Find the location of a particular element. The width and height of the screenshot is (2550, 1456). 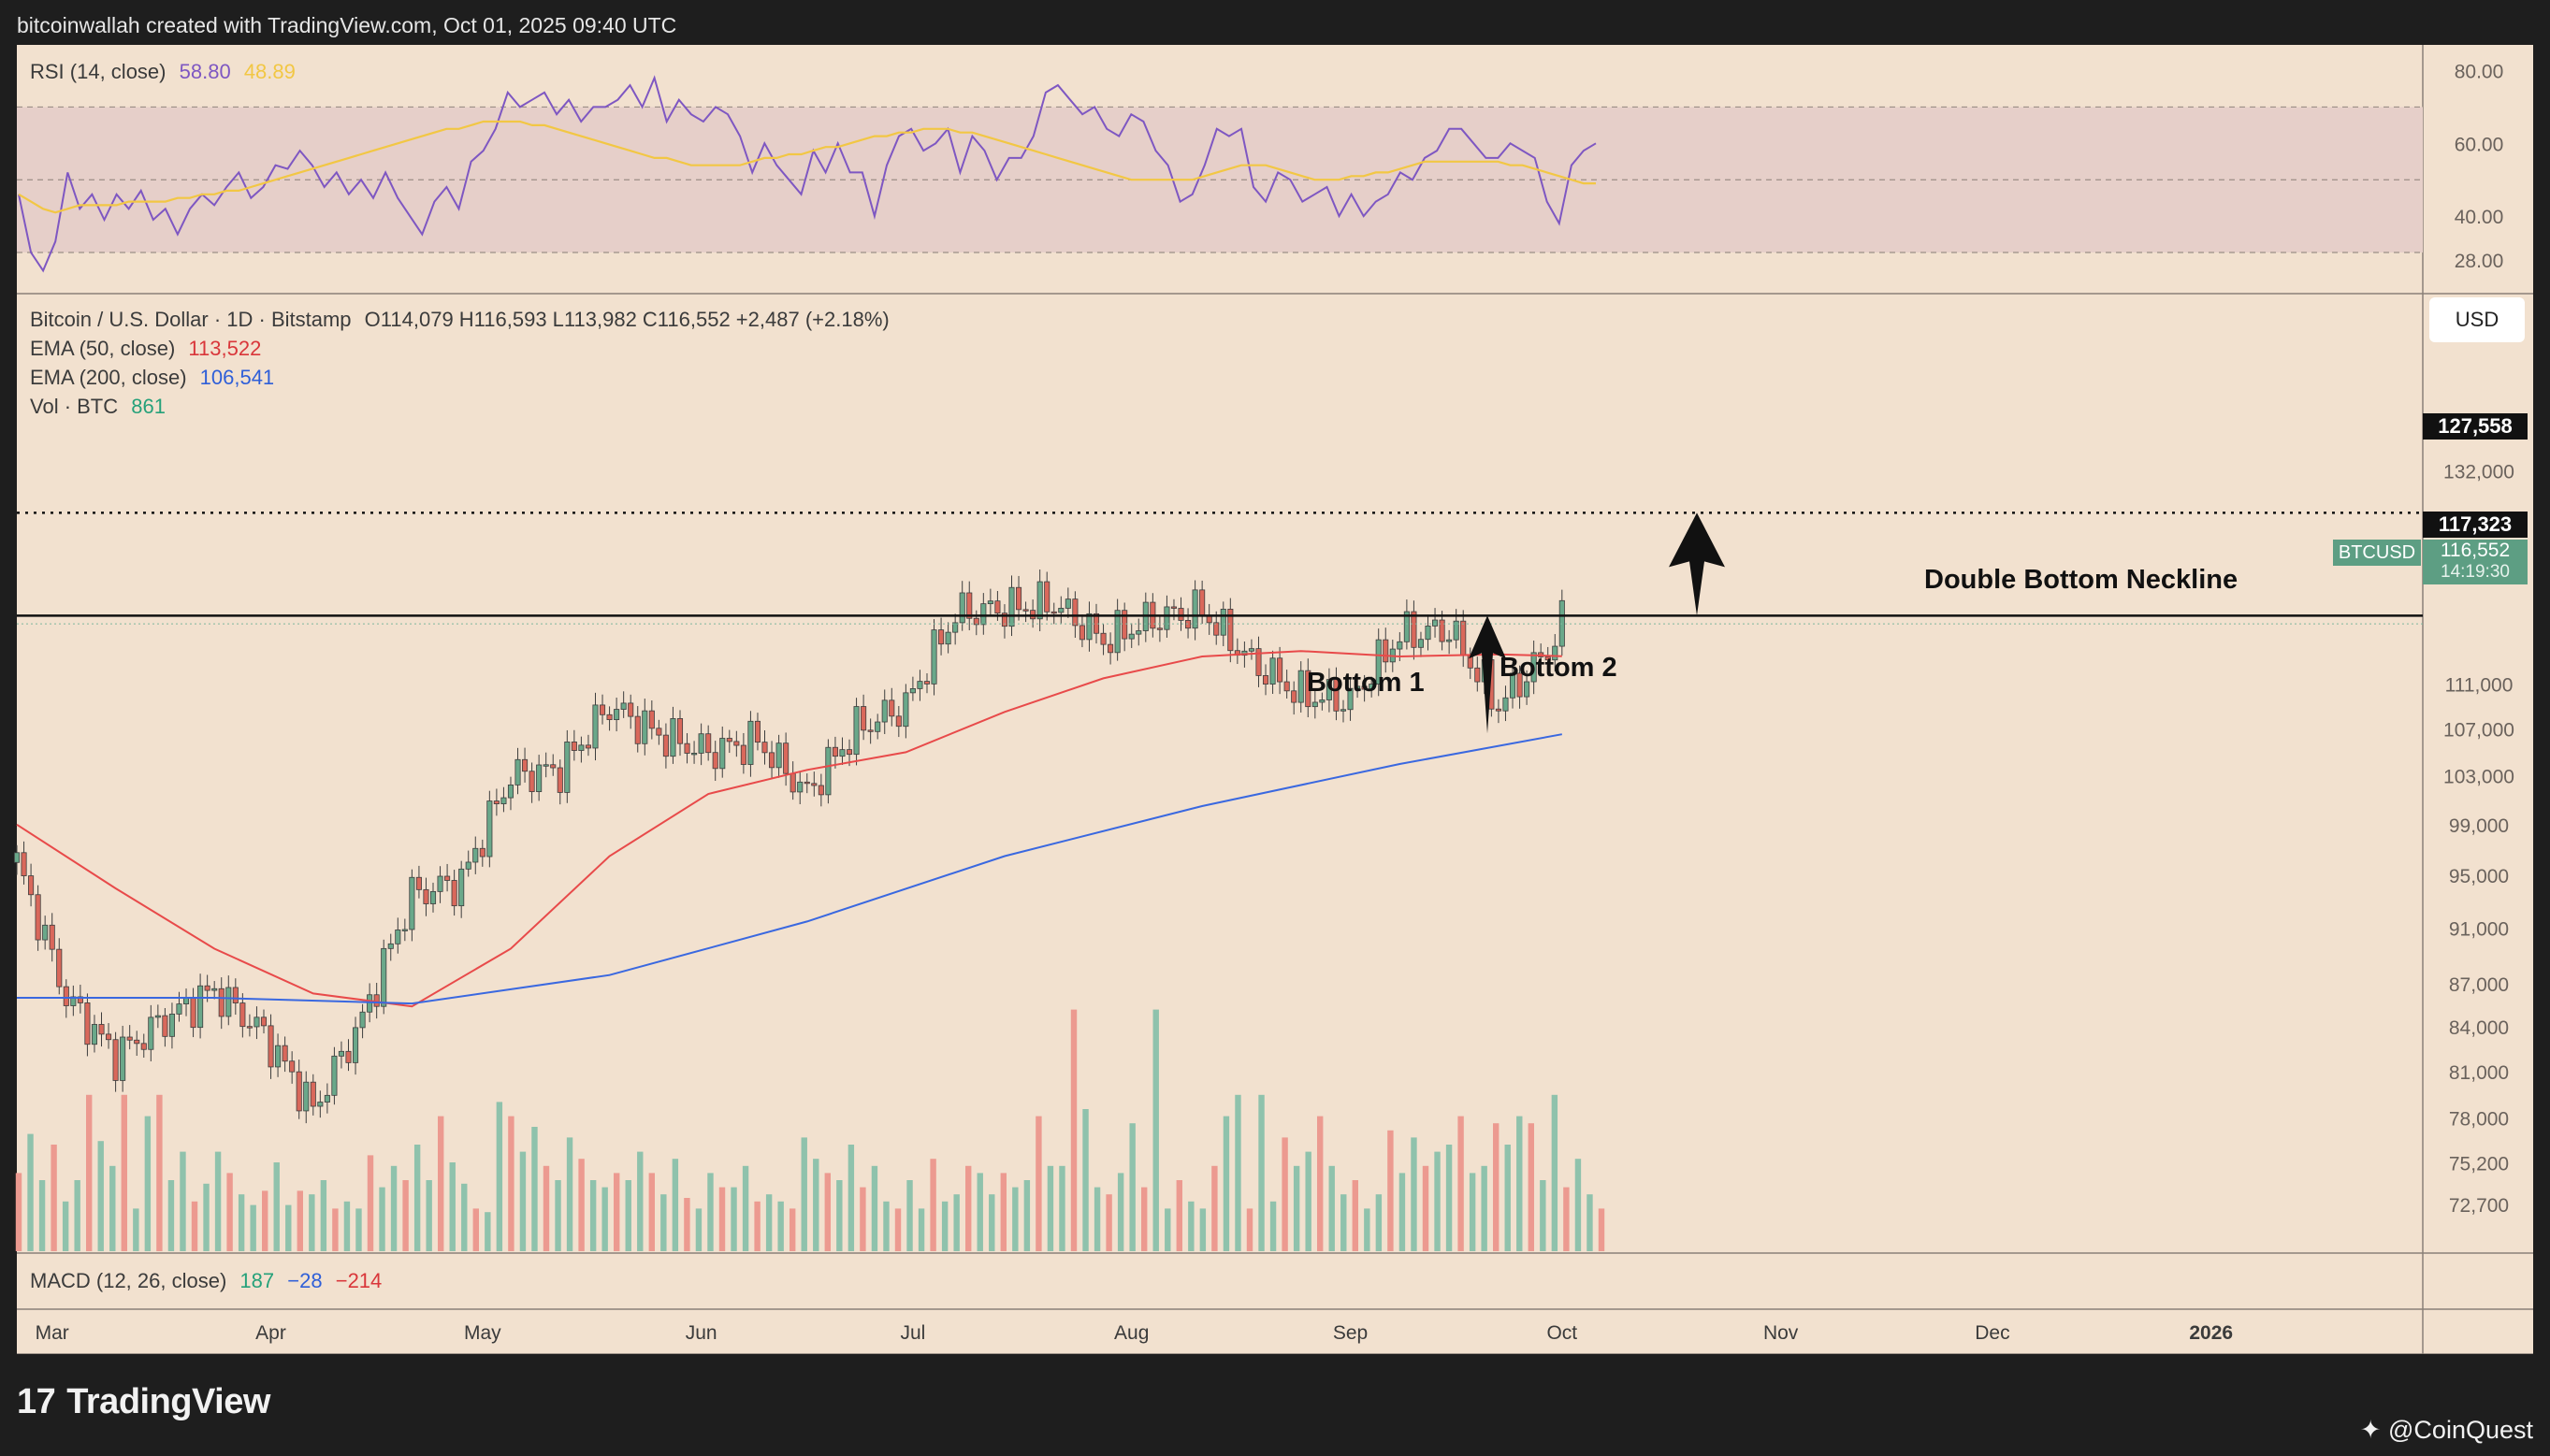

last-price: 116,552 is located at coordinates (2475, 550).